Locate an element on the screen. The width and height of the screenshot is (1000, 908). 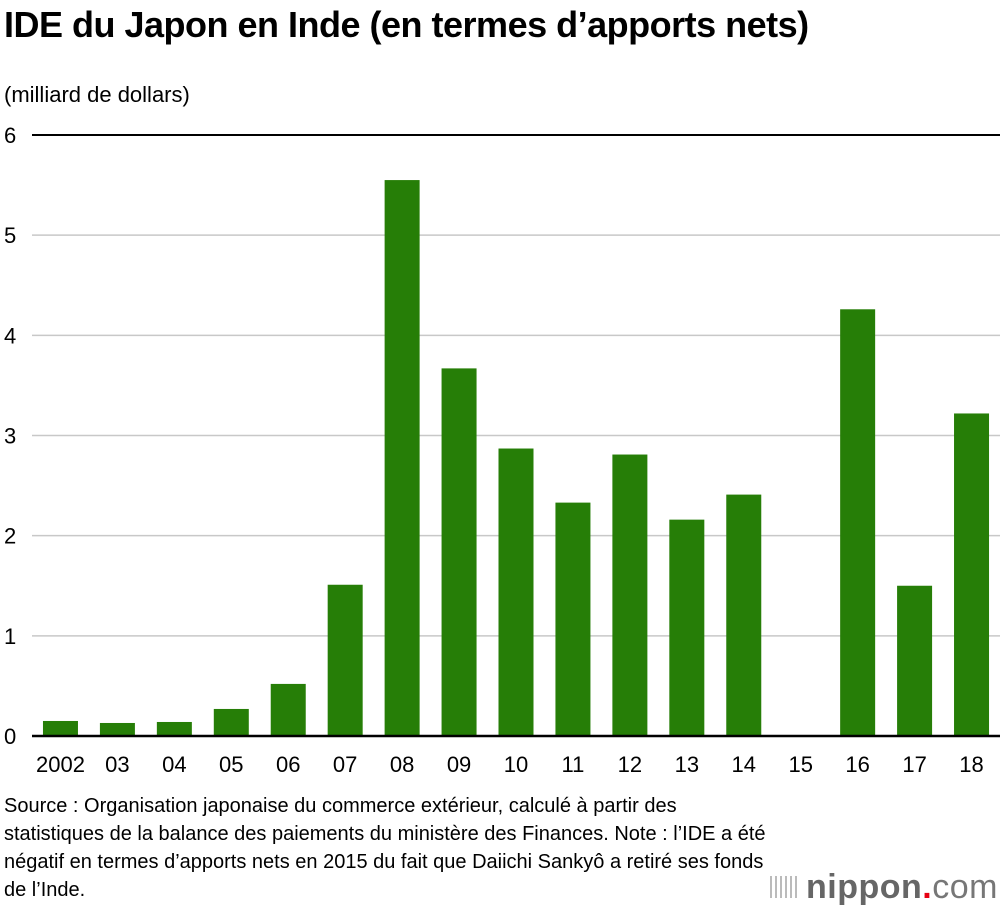
y-tick-label: 4 is located at coordinates (10, 335).